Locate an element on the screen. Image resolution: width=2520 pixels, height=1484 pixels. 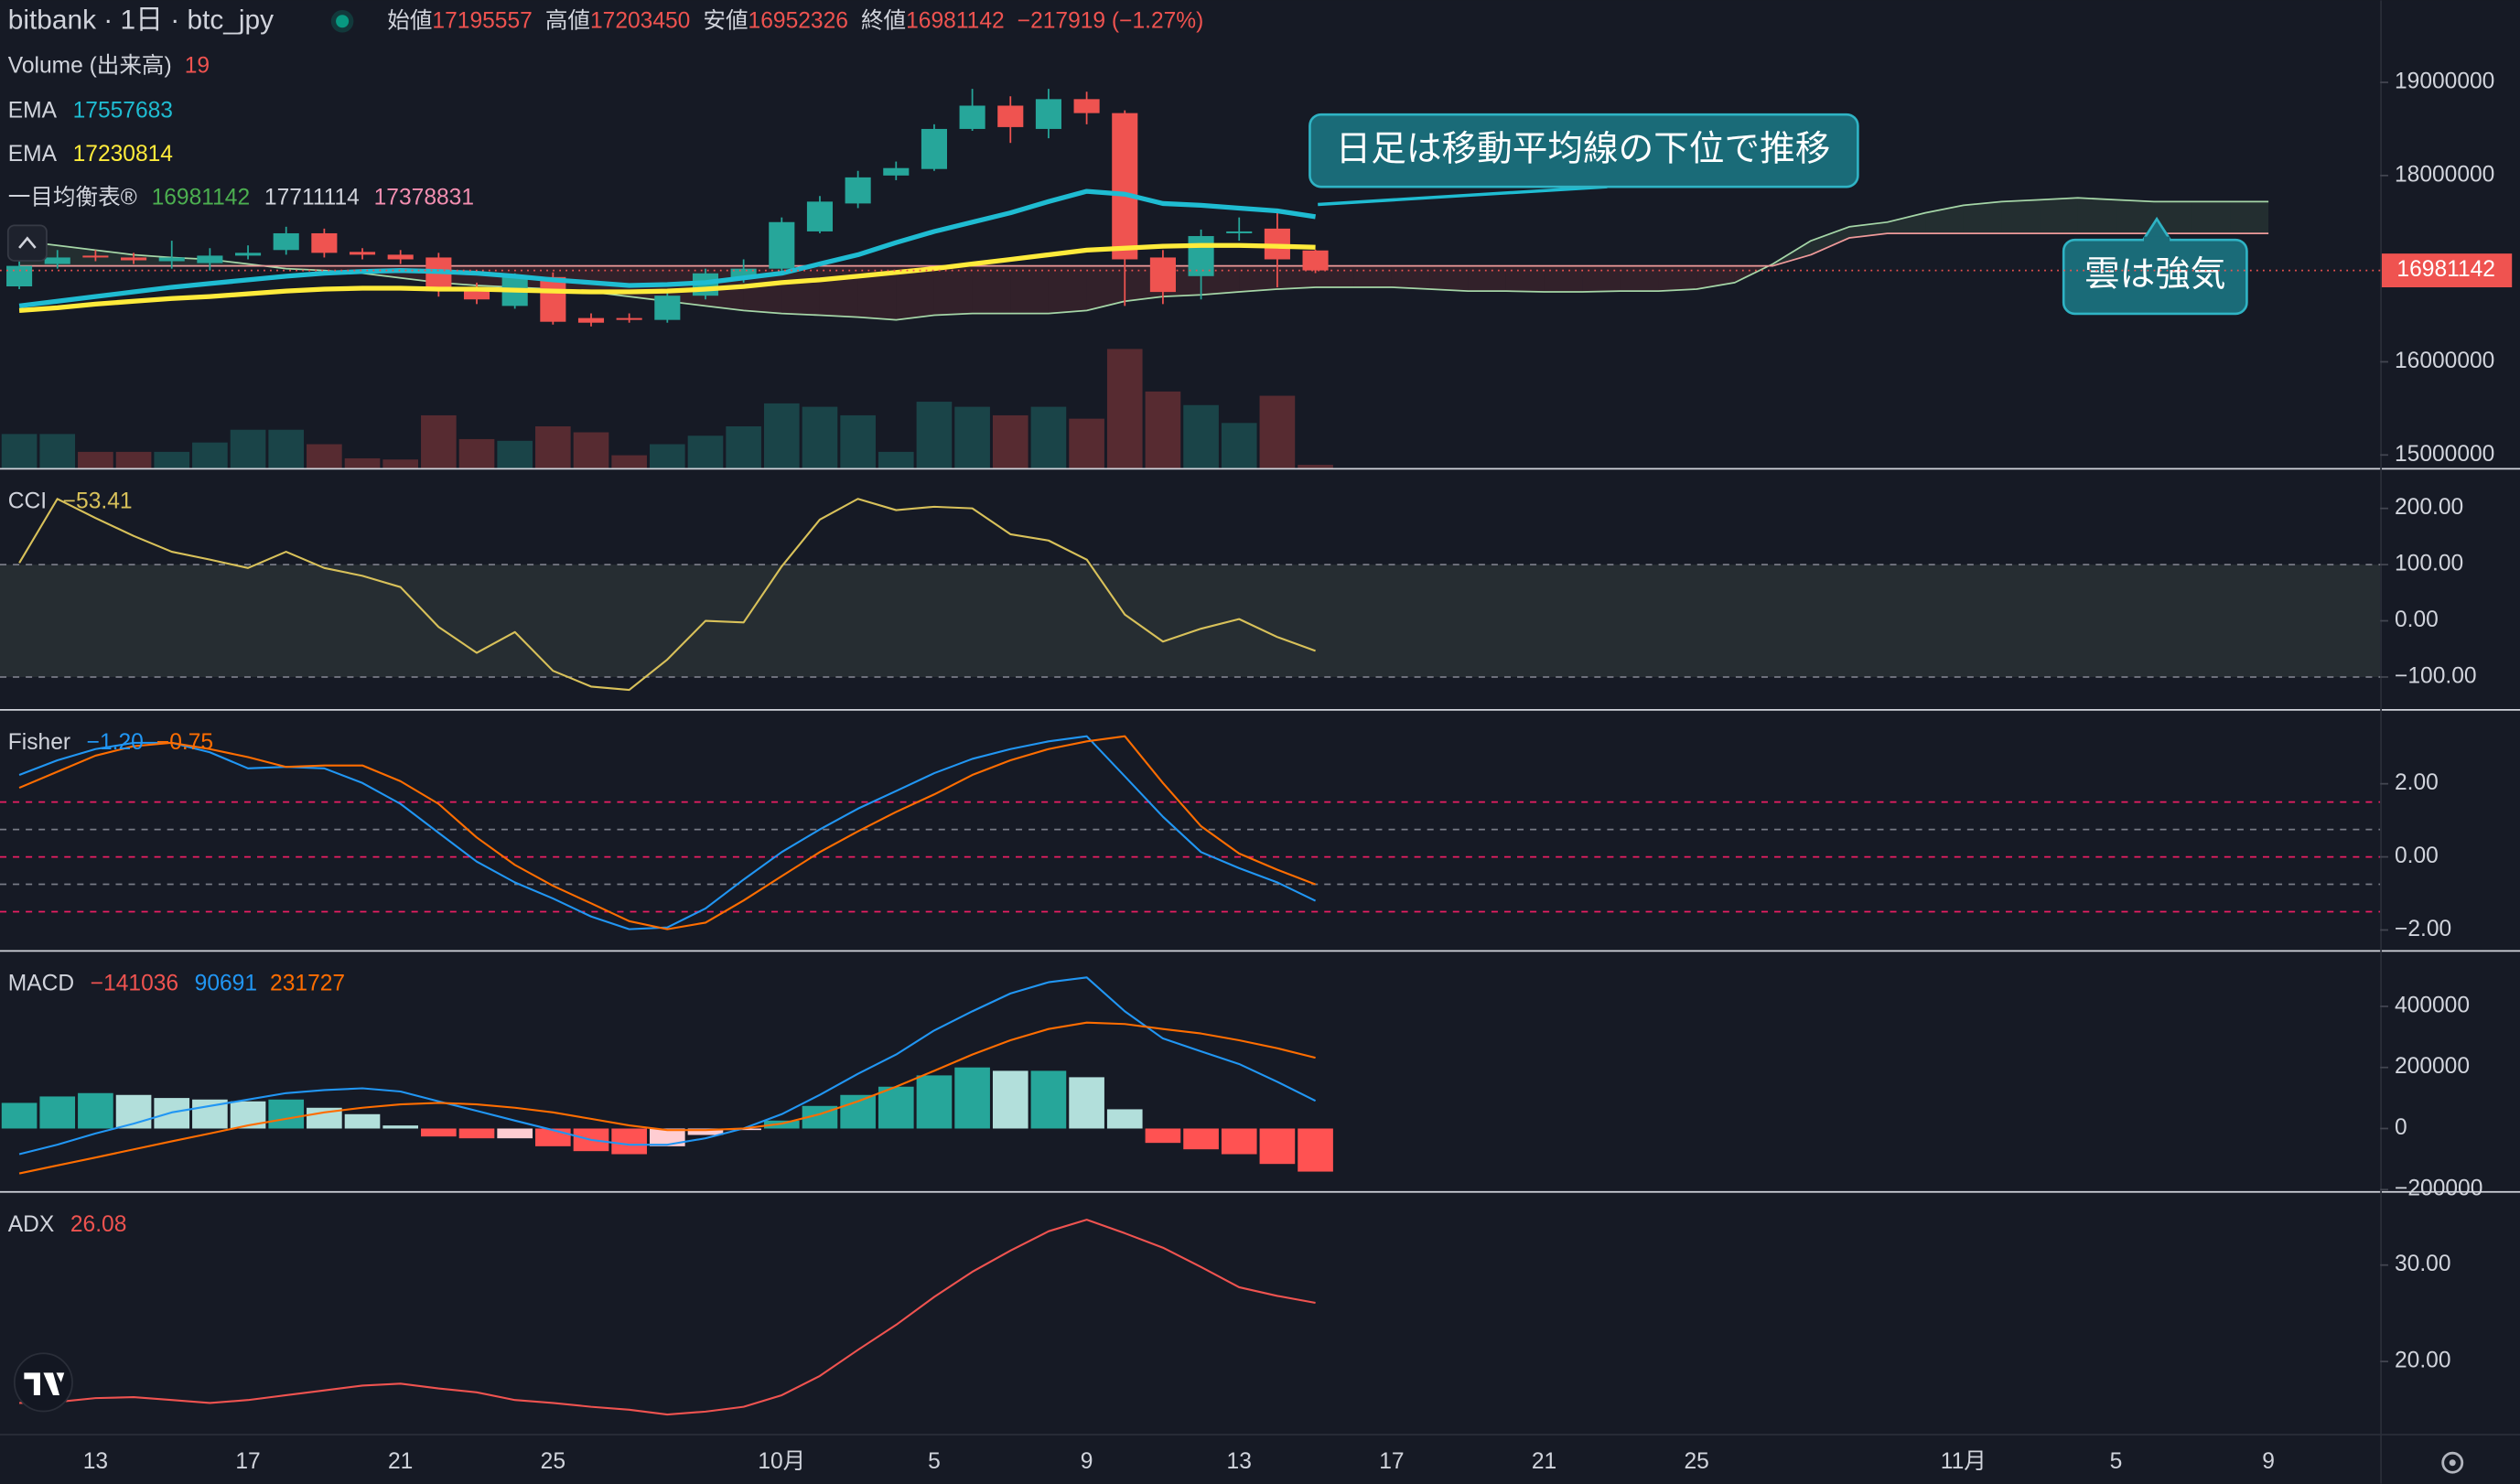
x-tick-label: 21 is located at coordinates (400, 1461).